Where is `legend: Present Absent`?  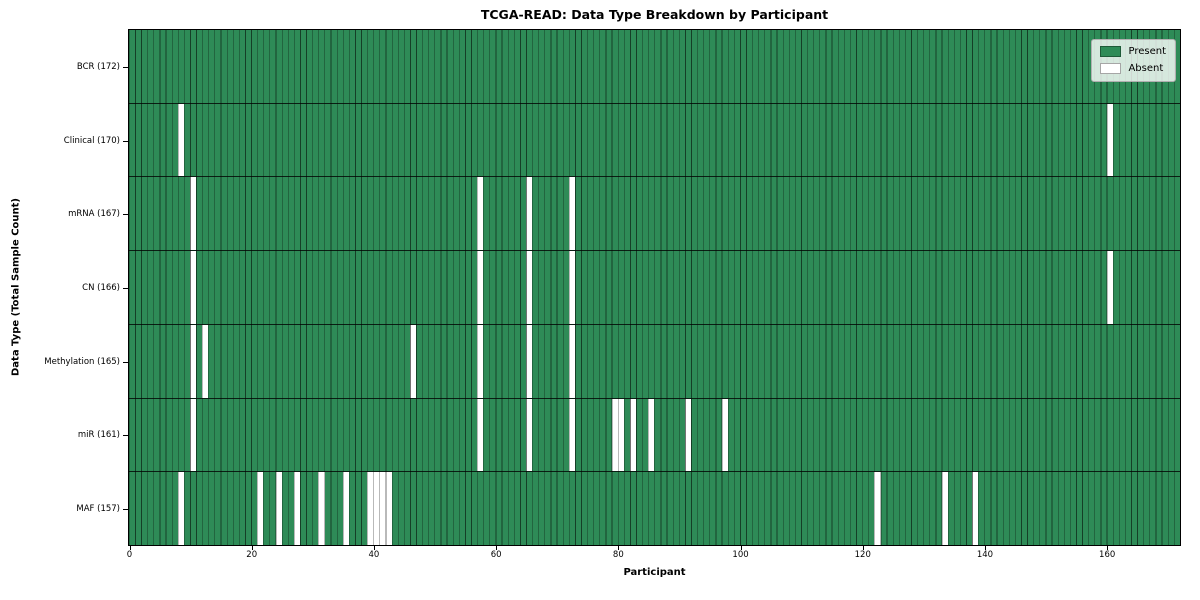
legend: Present Absent is located at coordinates (1133, 60).